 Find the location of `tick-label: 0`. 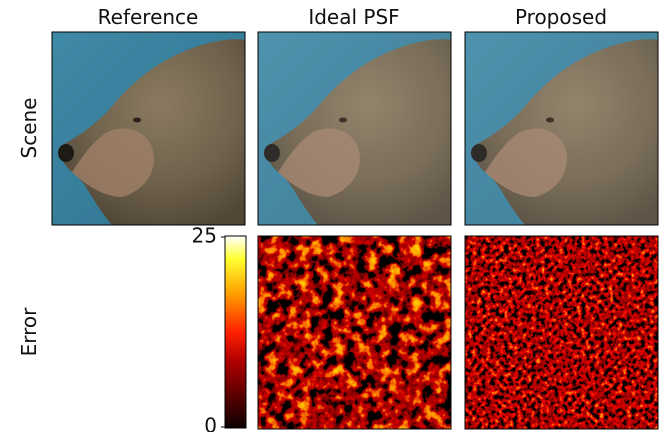

tick-label: 0 is located at coordinates (210, 423).